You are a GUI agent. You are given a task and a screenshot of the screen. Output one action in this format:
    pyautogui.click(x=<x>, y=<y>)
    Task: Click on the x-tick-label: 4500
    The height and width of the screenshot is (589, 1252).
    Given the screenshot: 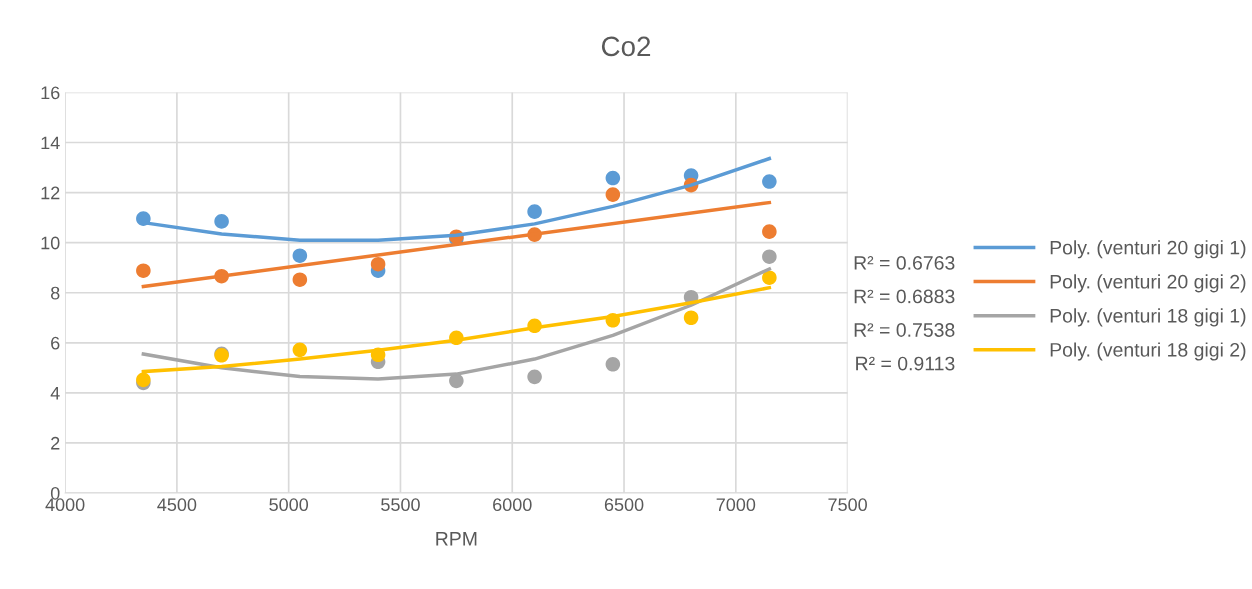 What is the action you would take?
    pyautogui.click(x=177, y=505)
    